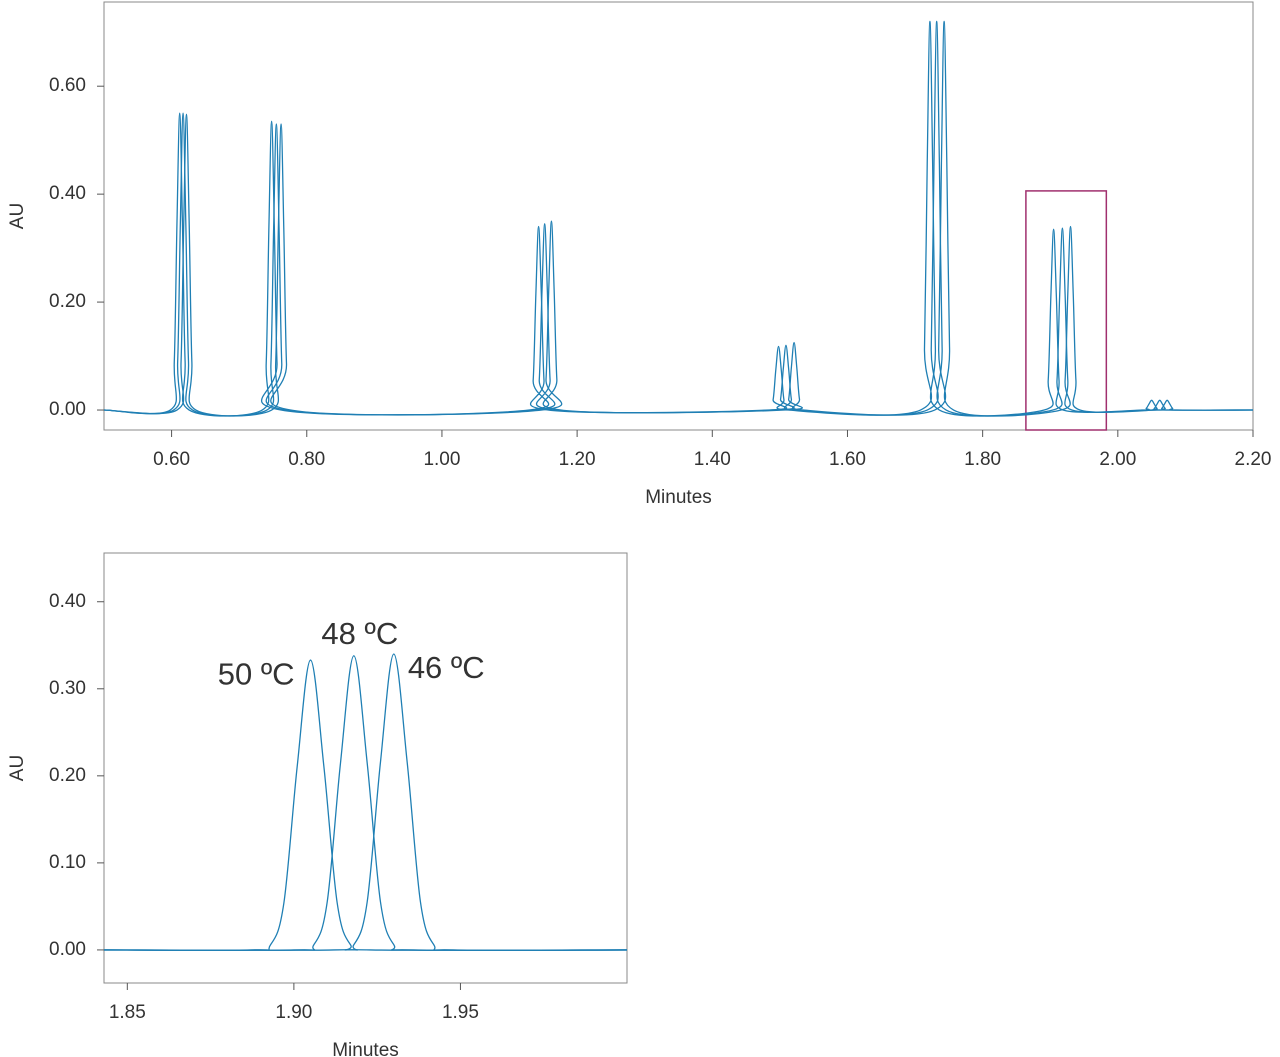 This screenshot has height=1057, width=1280. What do you see at coordinates (577, 459) in the screenshot?
I see `x-tick-label: 1.20` at bounding box center [577, 459].